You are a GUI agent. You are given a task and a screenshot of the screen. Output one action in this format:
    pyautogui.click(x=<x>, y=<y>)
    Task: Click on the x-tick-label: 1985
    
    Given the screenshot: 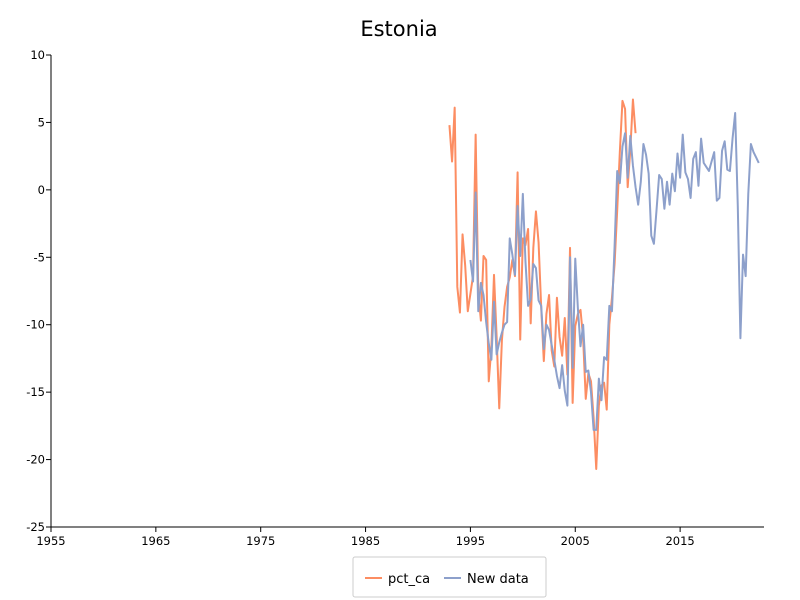 What is the action you would take?
    pyautogui.click(x=365, y=541)
    